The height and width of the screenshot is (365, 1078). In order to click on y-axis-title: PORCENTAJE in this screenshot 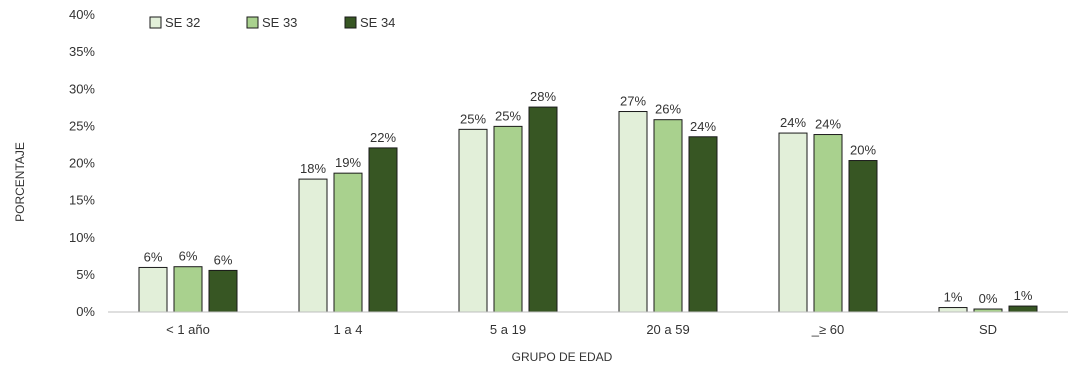, I will do `click(20, 182)`.